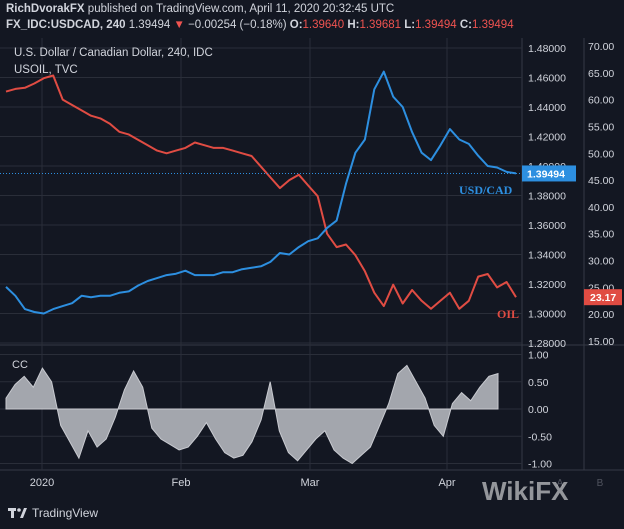 The width and height of the screenshot is (624, 529). What do you see at coordinates (380, 25) in the screenshot?
I see `high-value: 1.39681` at bounding box center [380, 25].